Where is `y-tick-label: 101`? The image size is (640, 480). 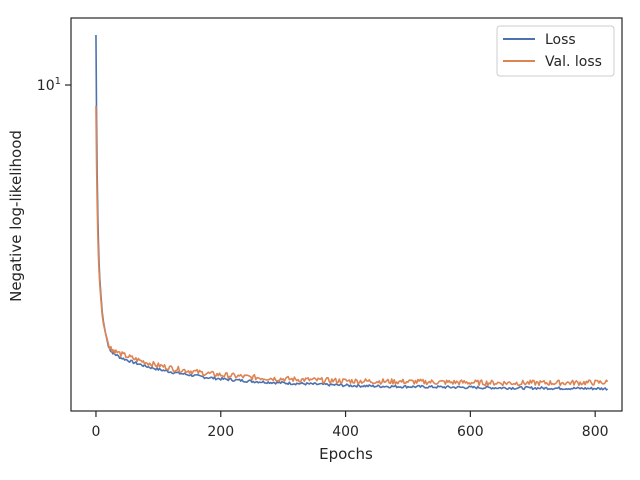
y-tick-label: 101 is located at coordinates (49, 85).